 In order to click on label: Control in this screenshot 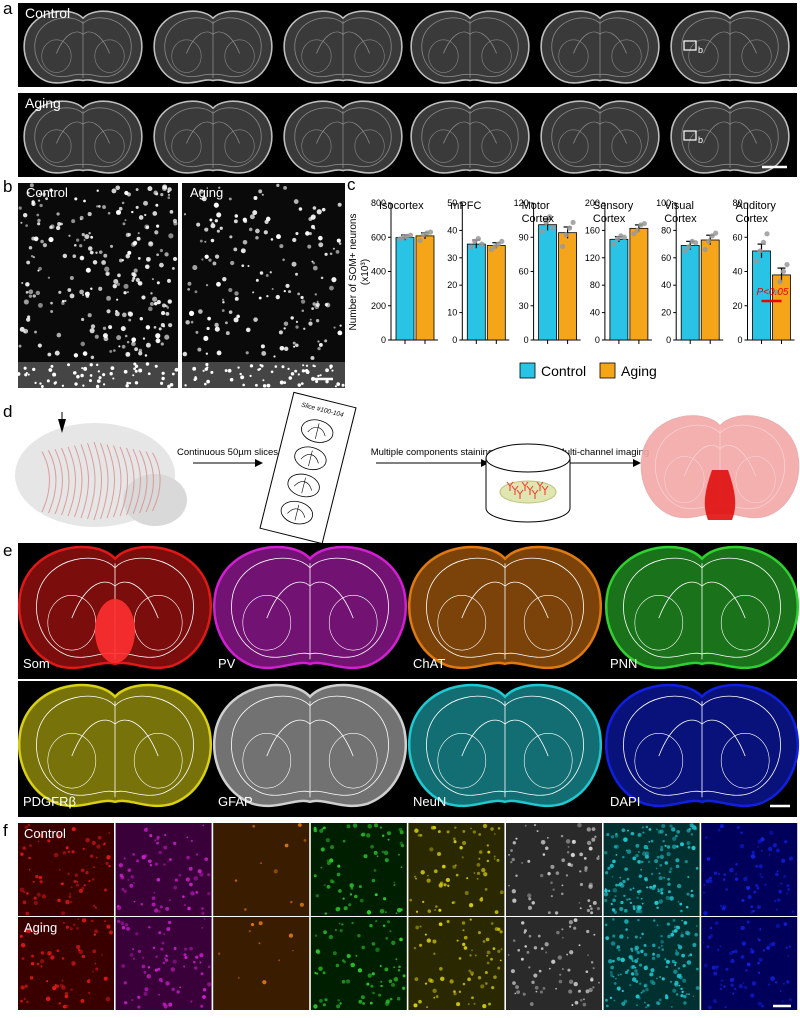, I will do `click(47, 13)`.